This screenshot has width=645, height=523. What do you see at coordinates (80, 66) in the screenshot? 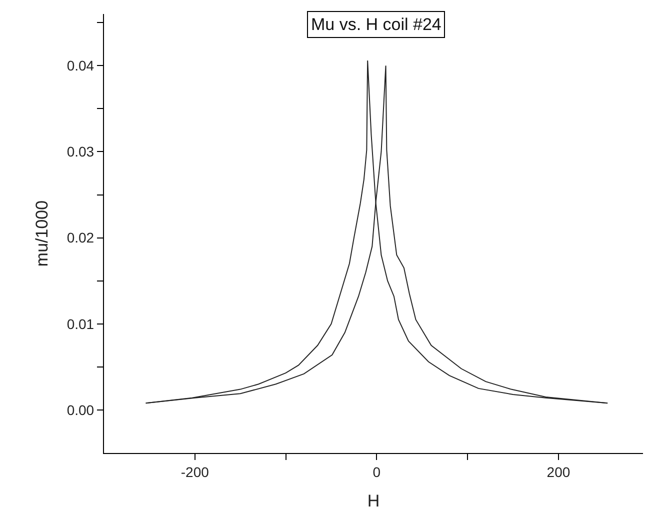
I see `y-tick-label: 0.04` at bounding box center [80, 66].